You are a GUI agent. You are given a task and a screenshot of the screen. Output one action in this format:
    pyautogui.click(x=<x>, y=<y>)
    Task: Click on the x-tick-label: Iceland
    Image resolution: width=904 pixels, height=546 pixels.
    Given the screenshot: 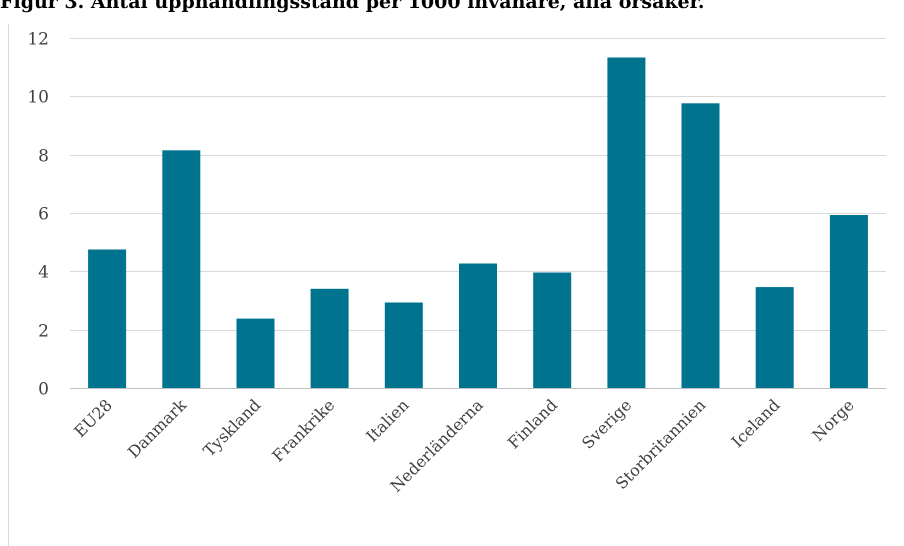 What is the action you would take?
    pyautogui.click(x=756, y=423)
    